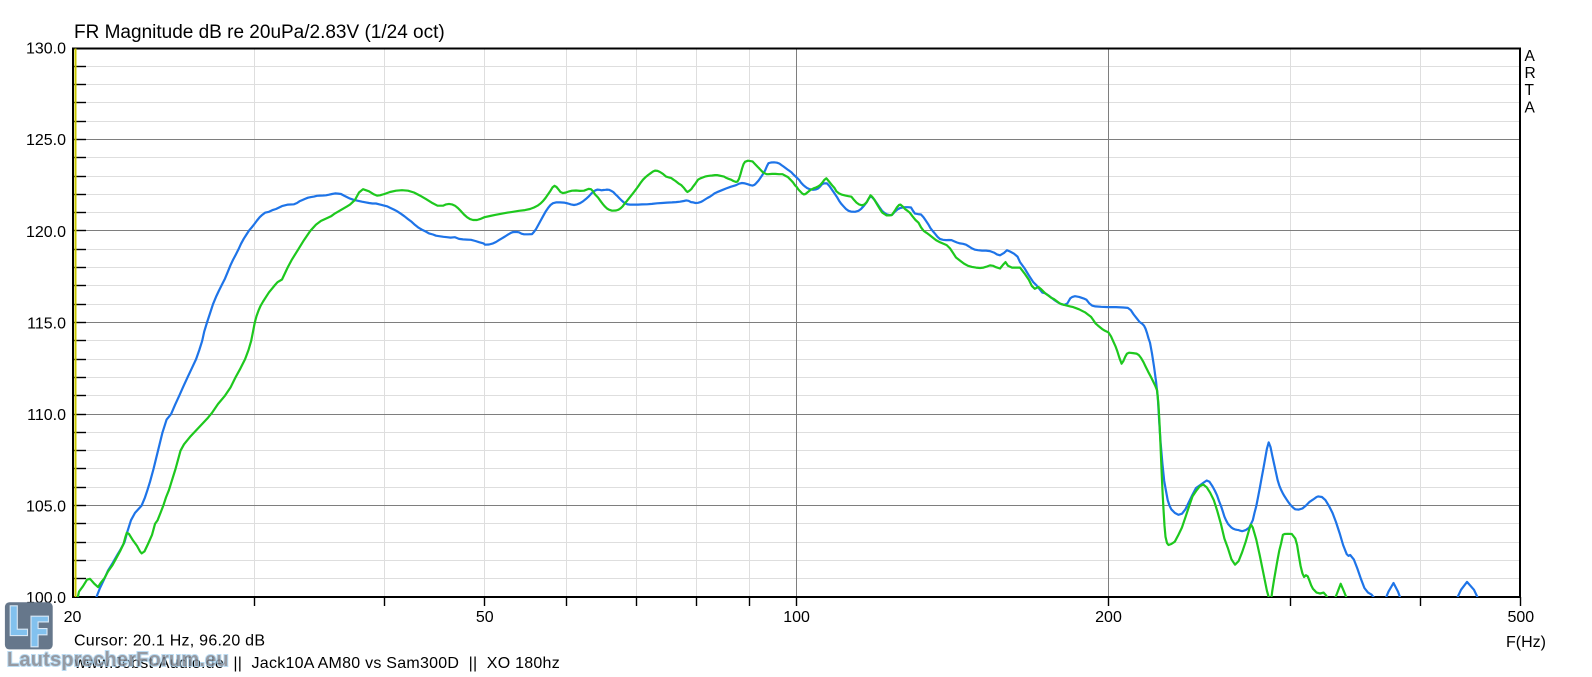 This screenshot has height=677, width=1592. What do you see at coordinates (118, 660) in the screenshot?
I see `svg-text: LautsprecherForum.eu` at bounding box center [118, 660].